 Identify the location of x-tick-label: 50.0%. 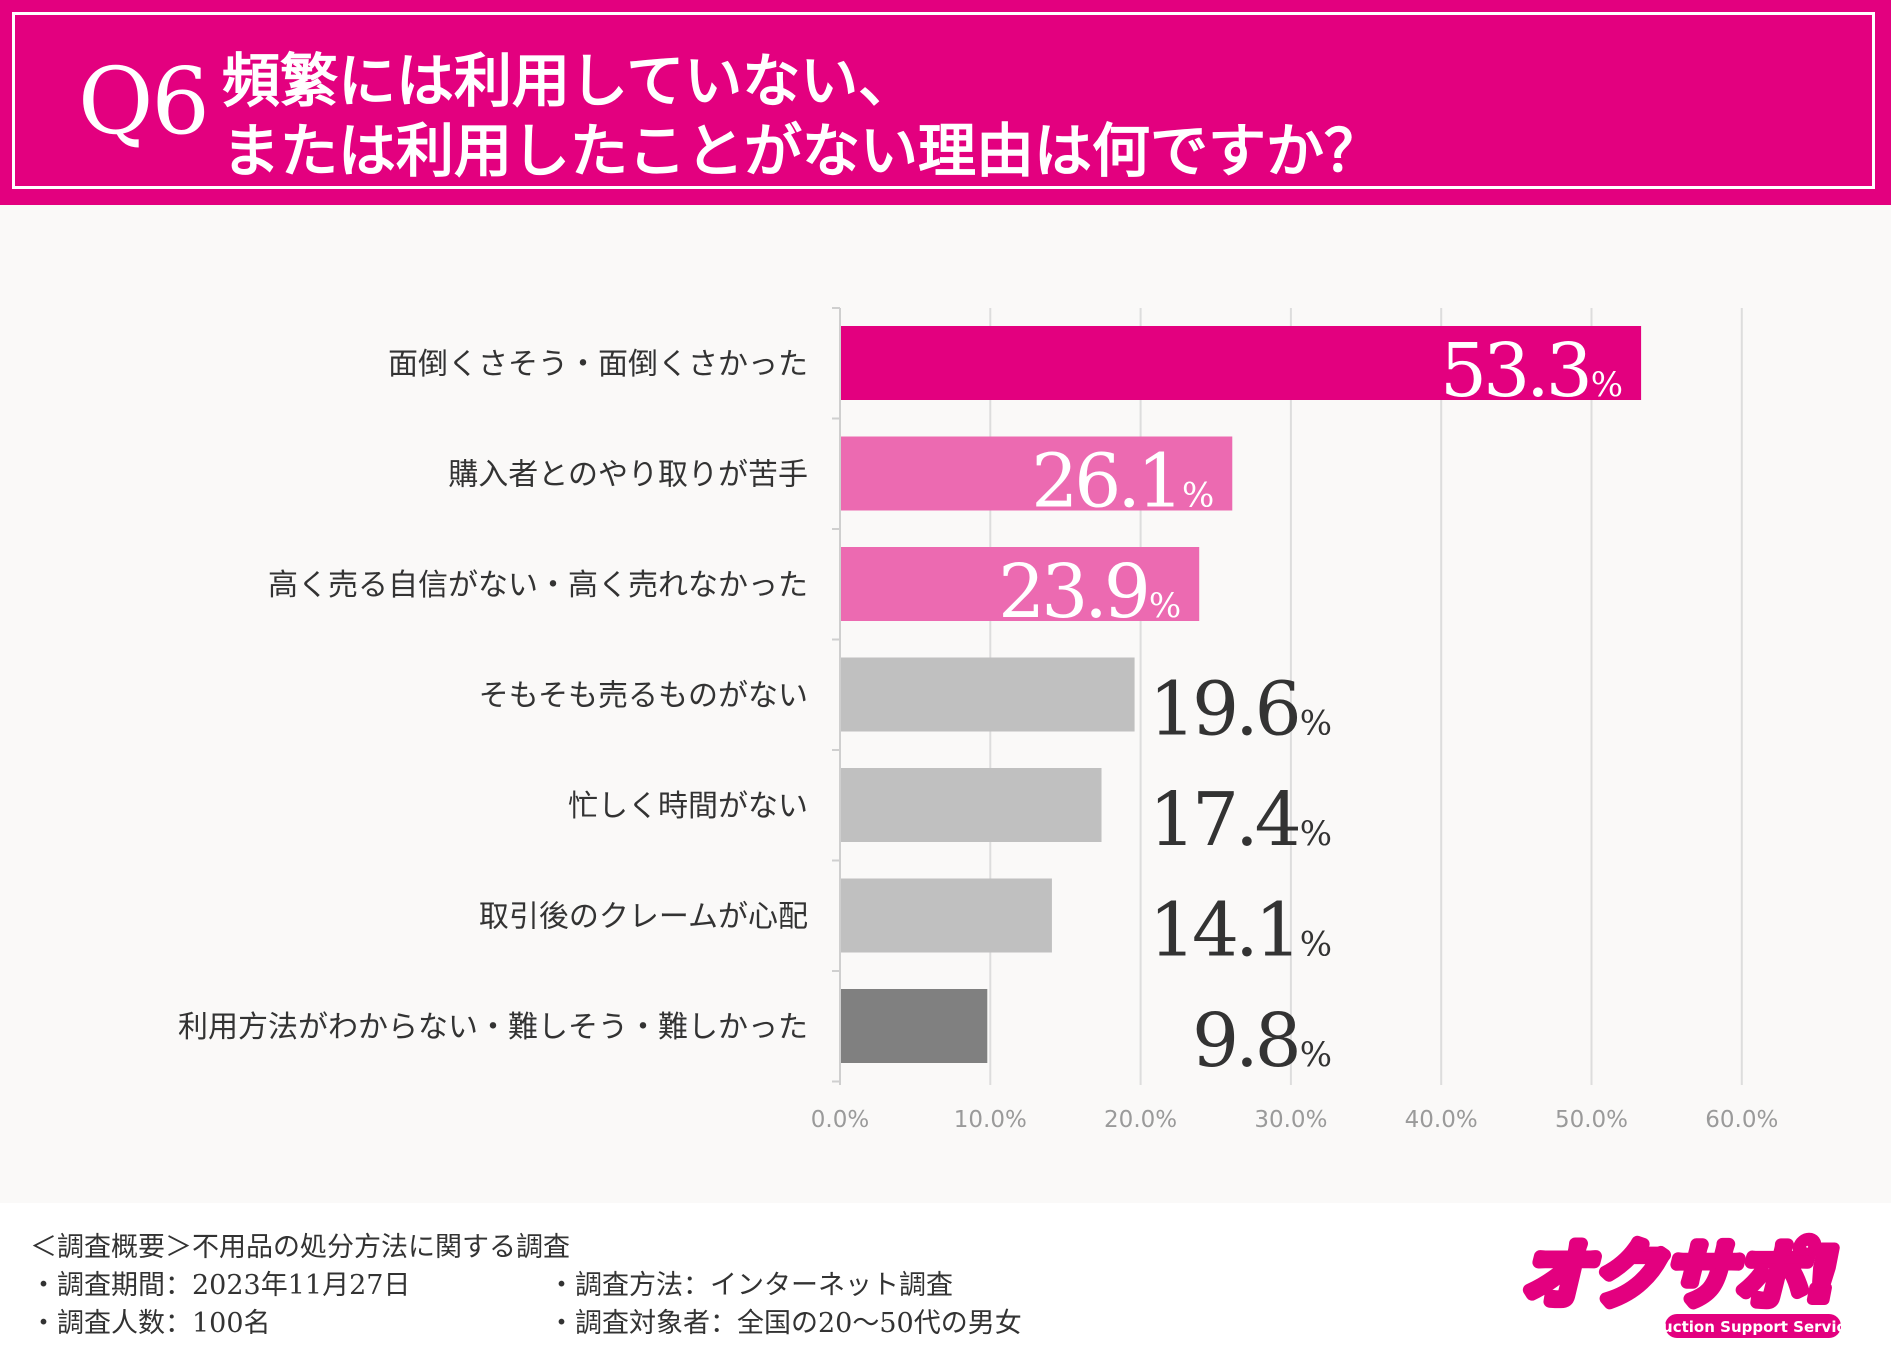
(1591, 1120).